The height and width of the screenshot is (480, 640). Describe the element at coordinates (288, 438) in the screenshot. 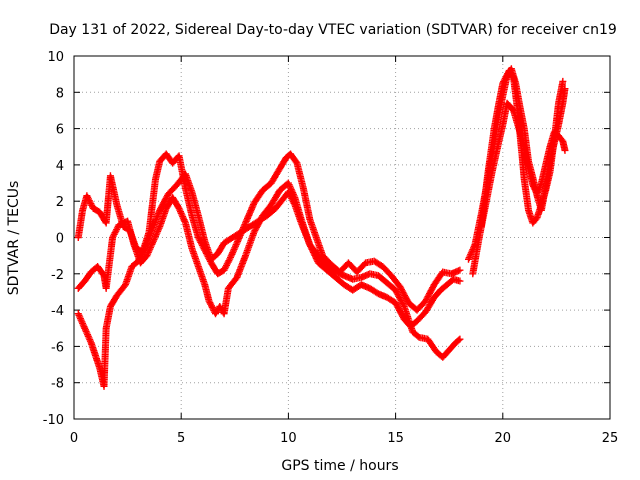

I see `x-tick-label: 10` at that location.